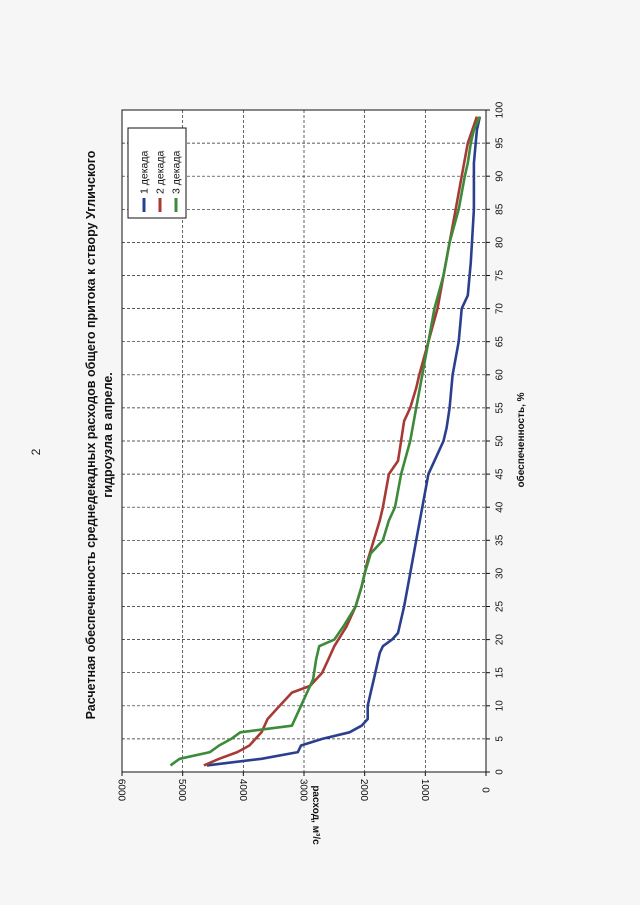 The width and height of the screenshot is (640, 905). Describe the element at coordinates (500, 673) in the screenshot. I see `x-tick-label: 15` at that location.